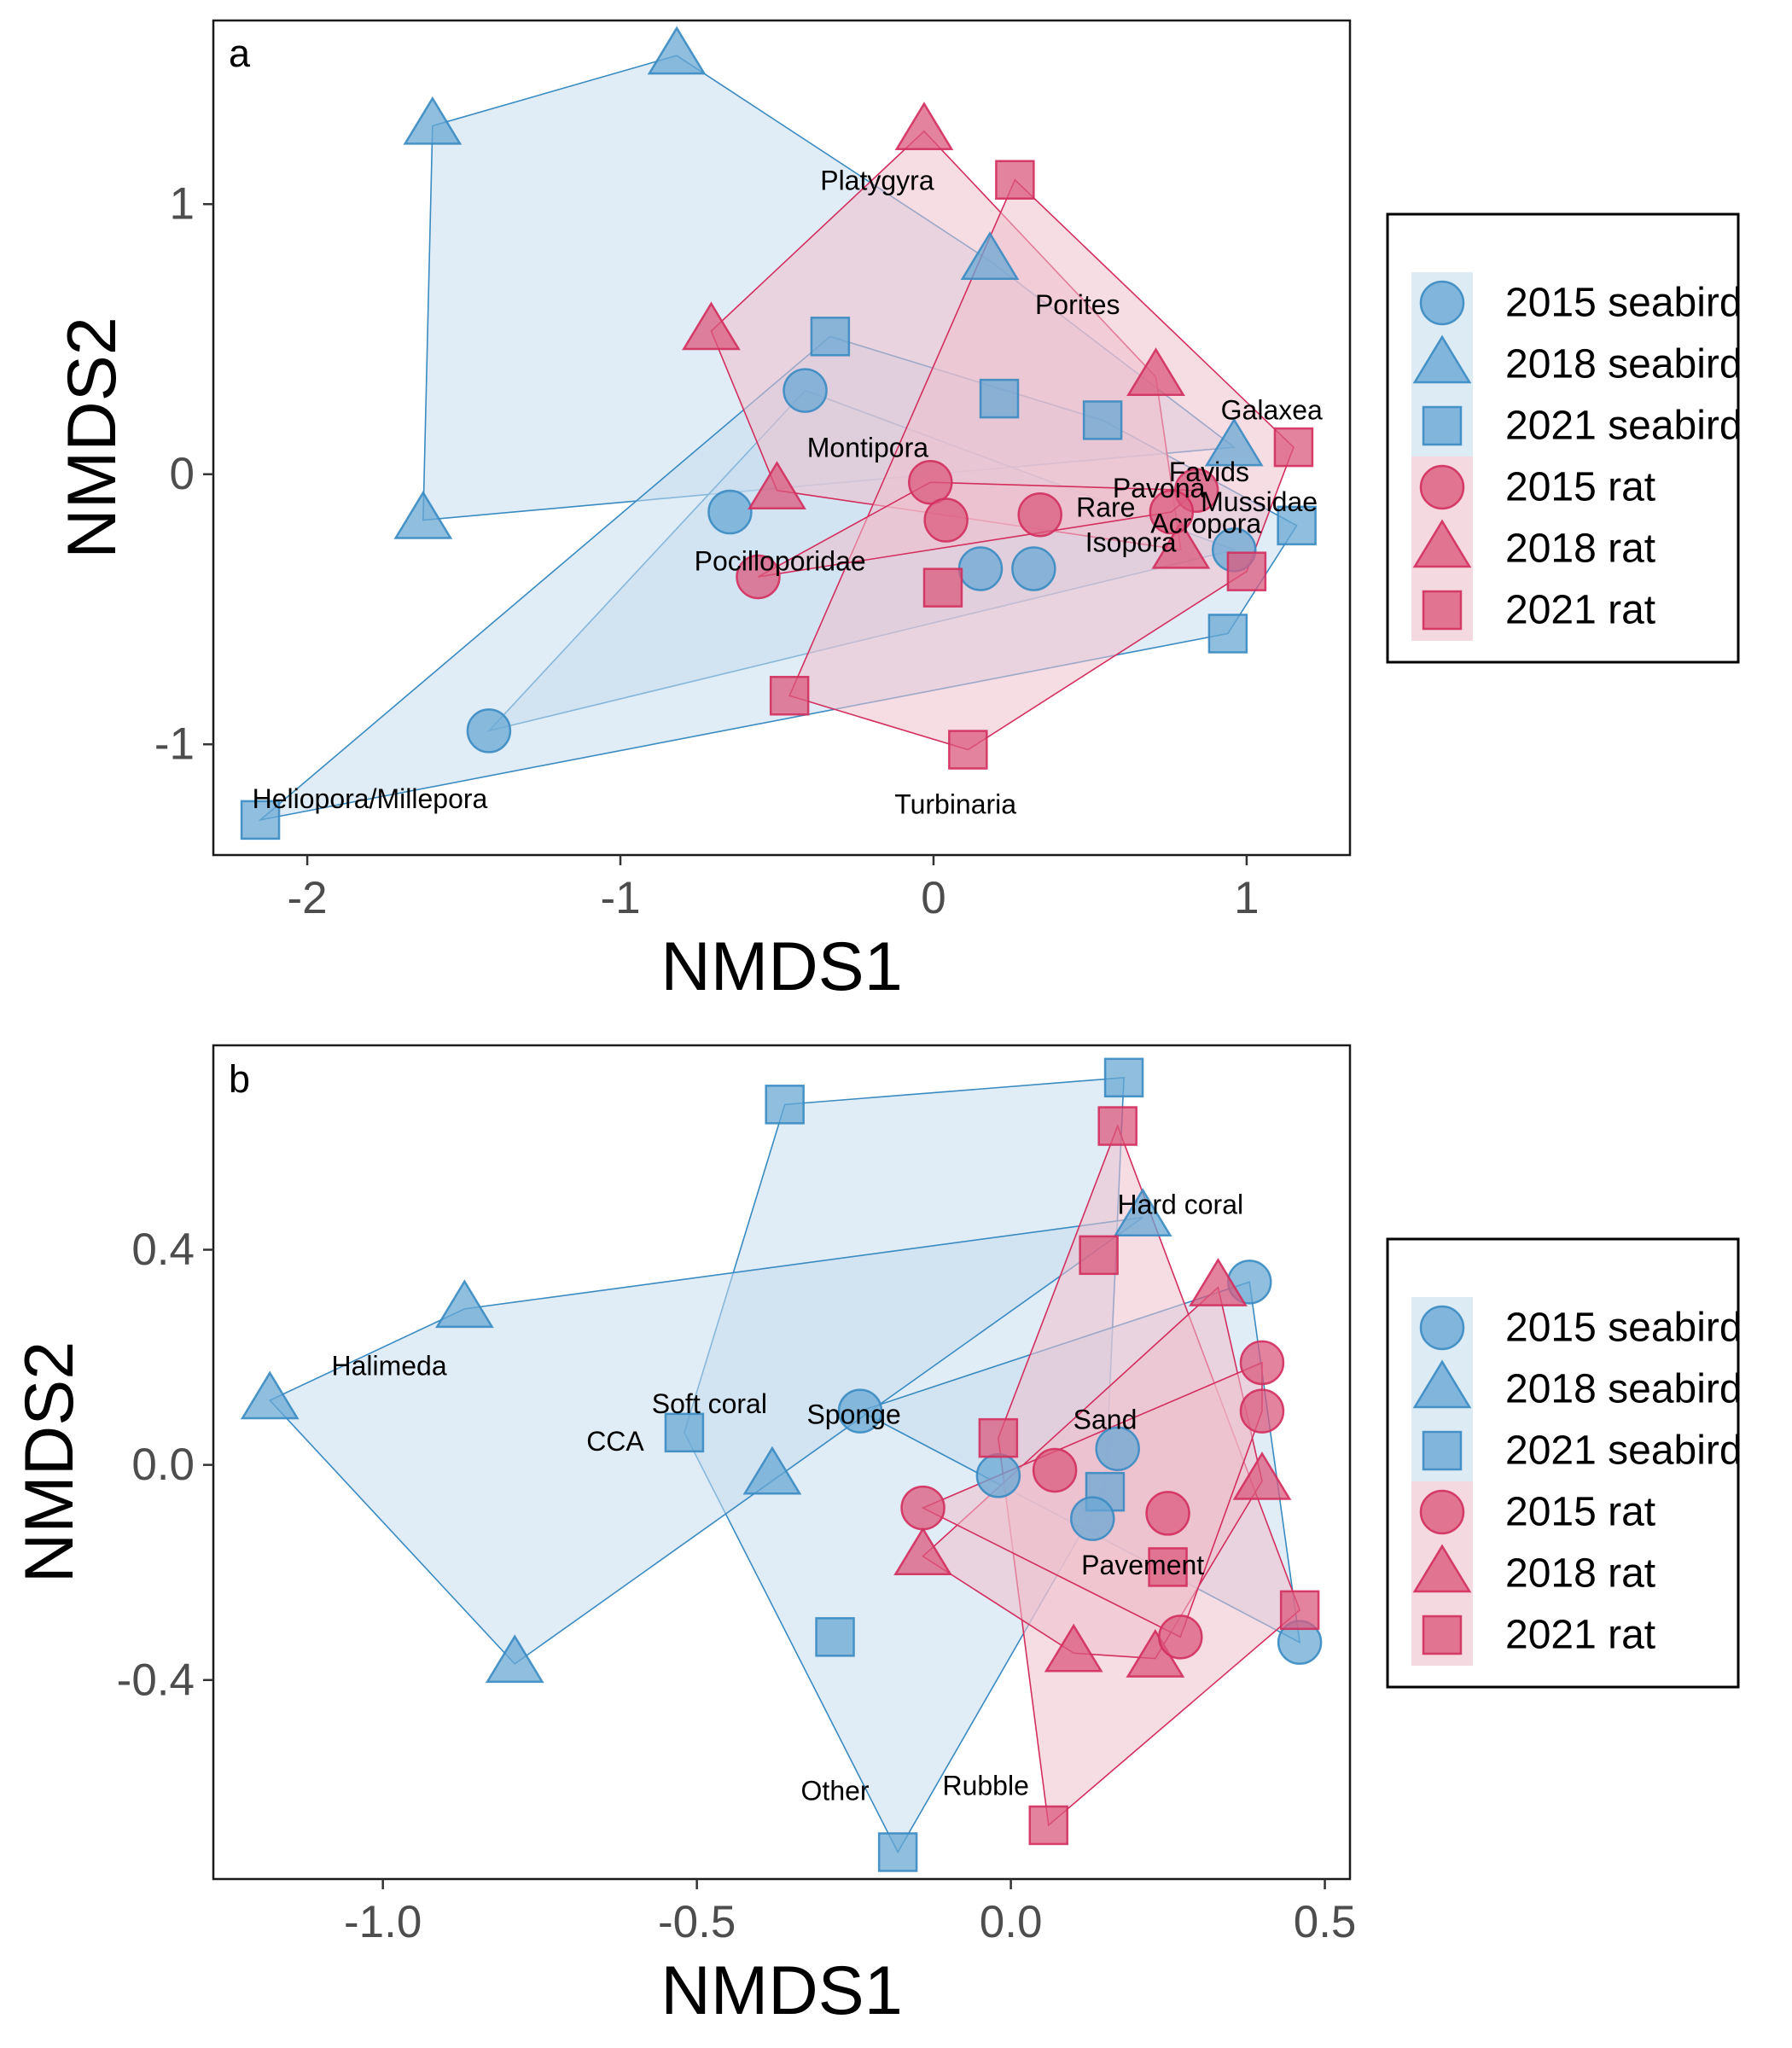 This screenshot has height=2048, width=1792. I want to click on taxon-label-pavement: Pavement, so click(1142, 1565).